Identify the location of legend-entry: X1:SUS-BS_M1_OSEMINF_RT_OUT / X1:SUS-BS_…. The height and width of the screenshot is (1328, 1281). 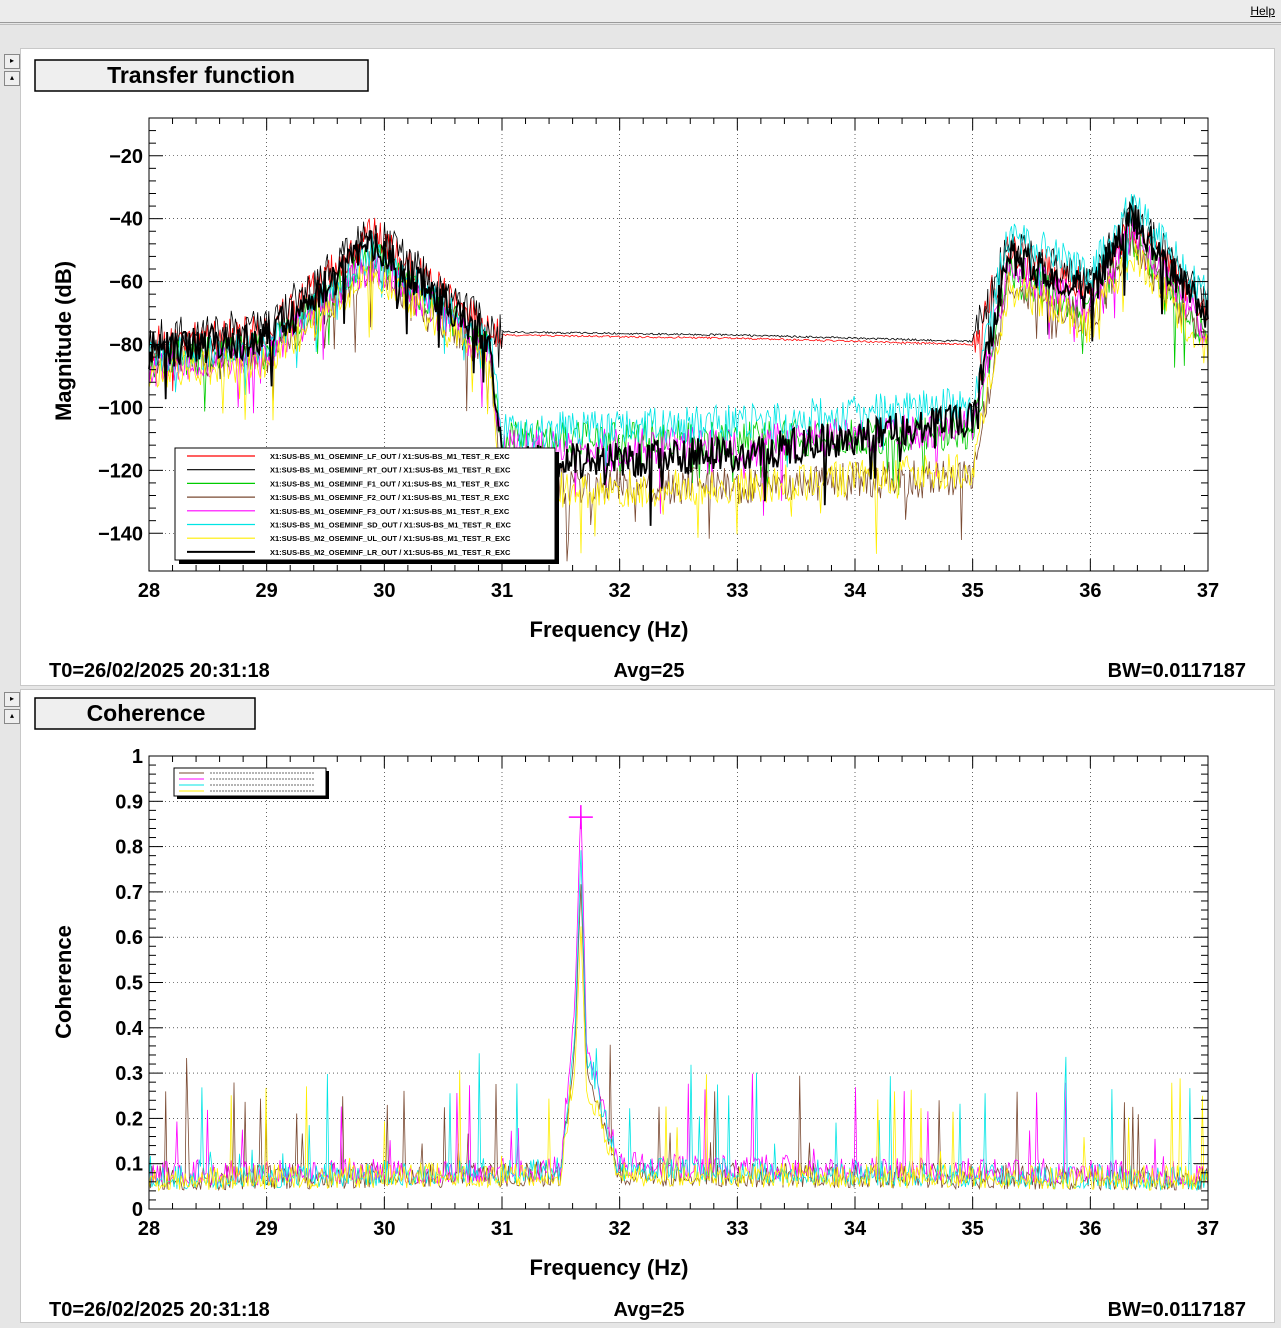
(390, 470).